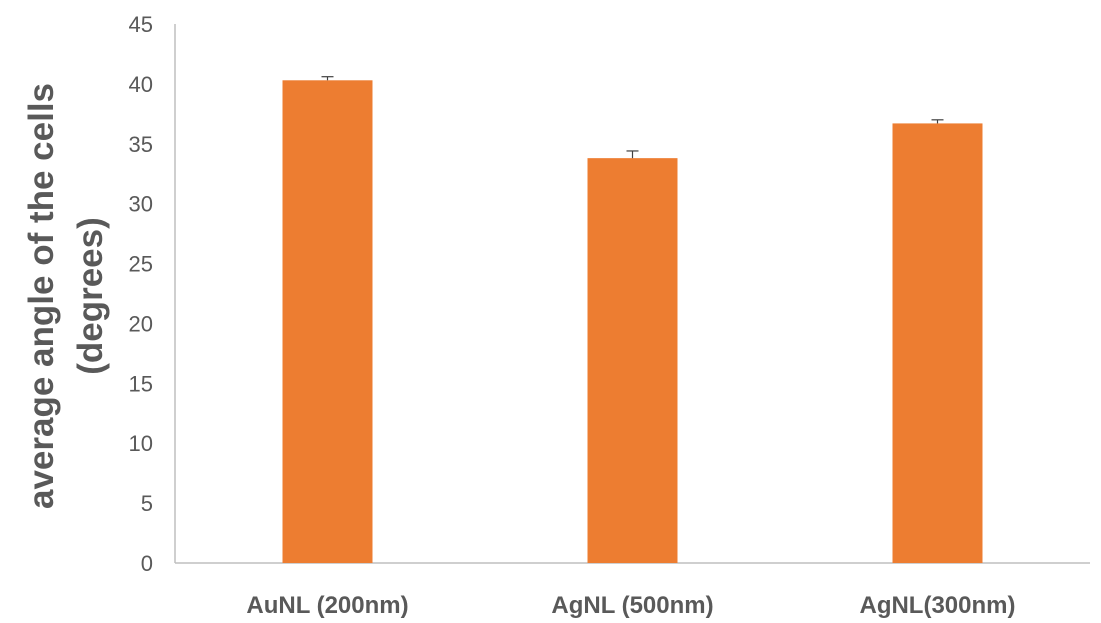 Image resolution: width=1101 pixels, height=623 pixels. I want to click on y-axis-title: average angle of the cells (degrees), so click(66, 296).